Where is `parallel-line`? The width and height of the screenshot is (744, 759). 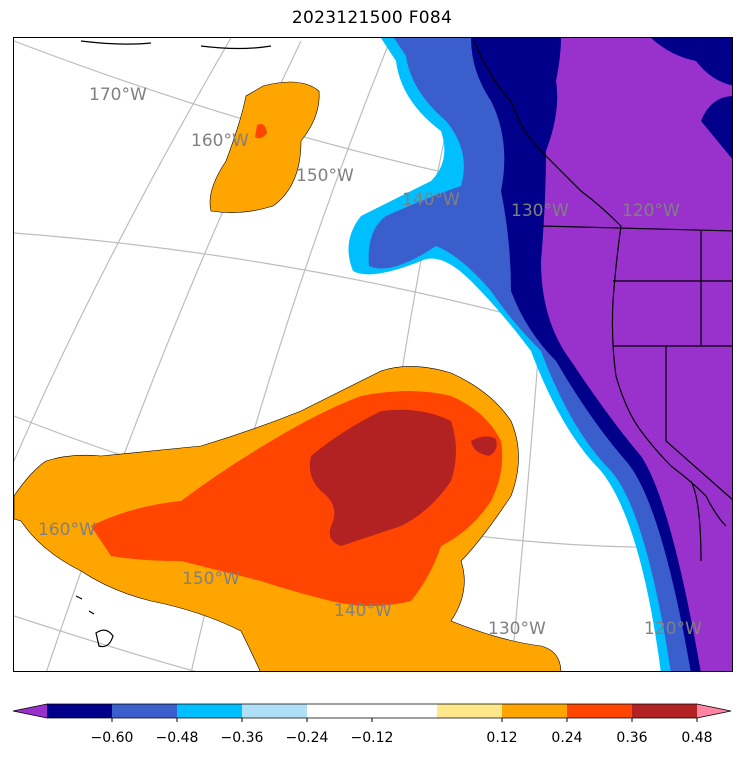
parallel-line is located at coordinates (105, 643).